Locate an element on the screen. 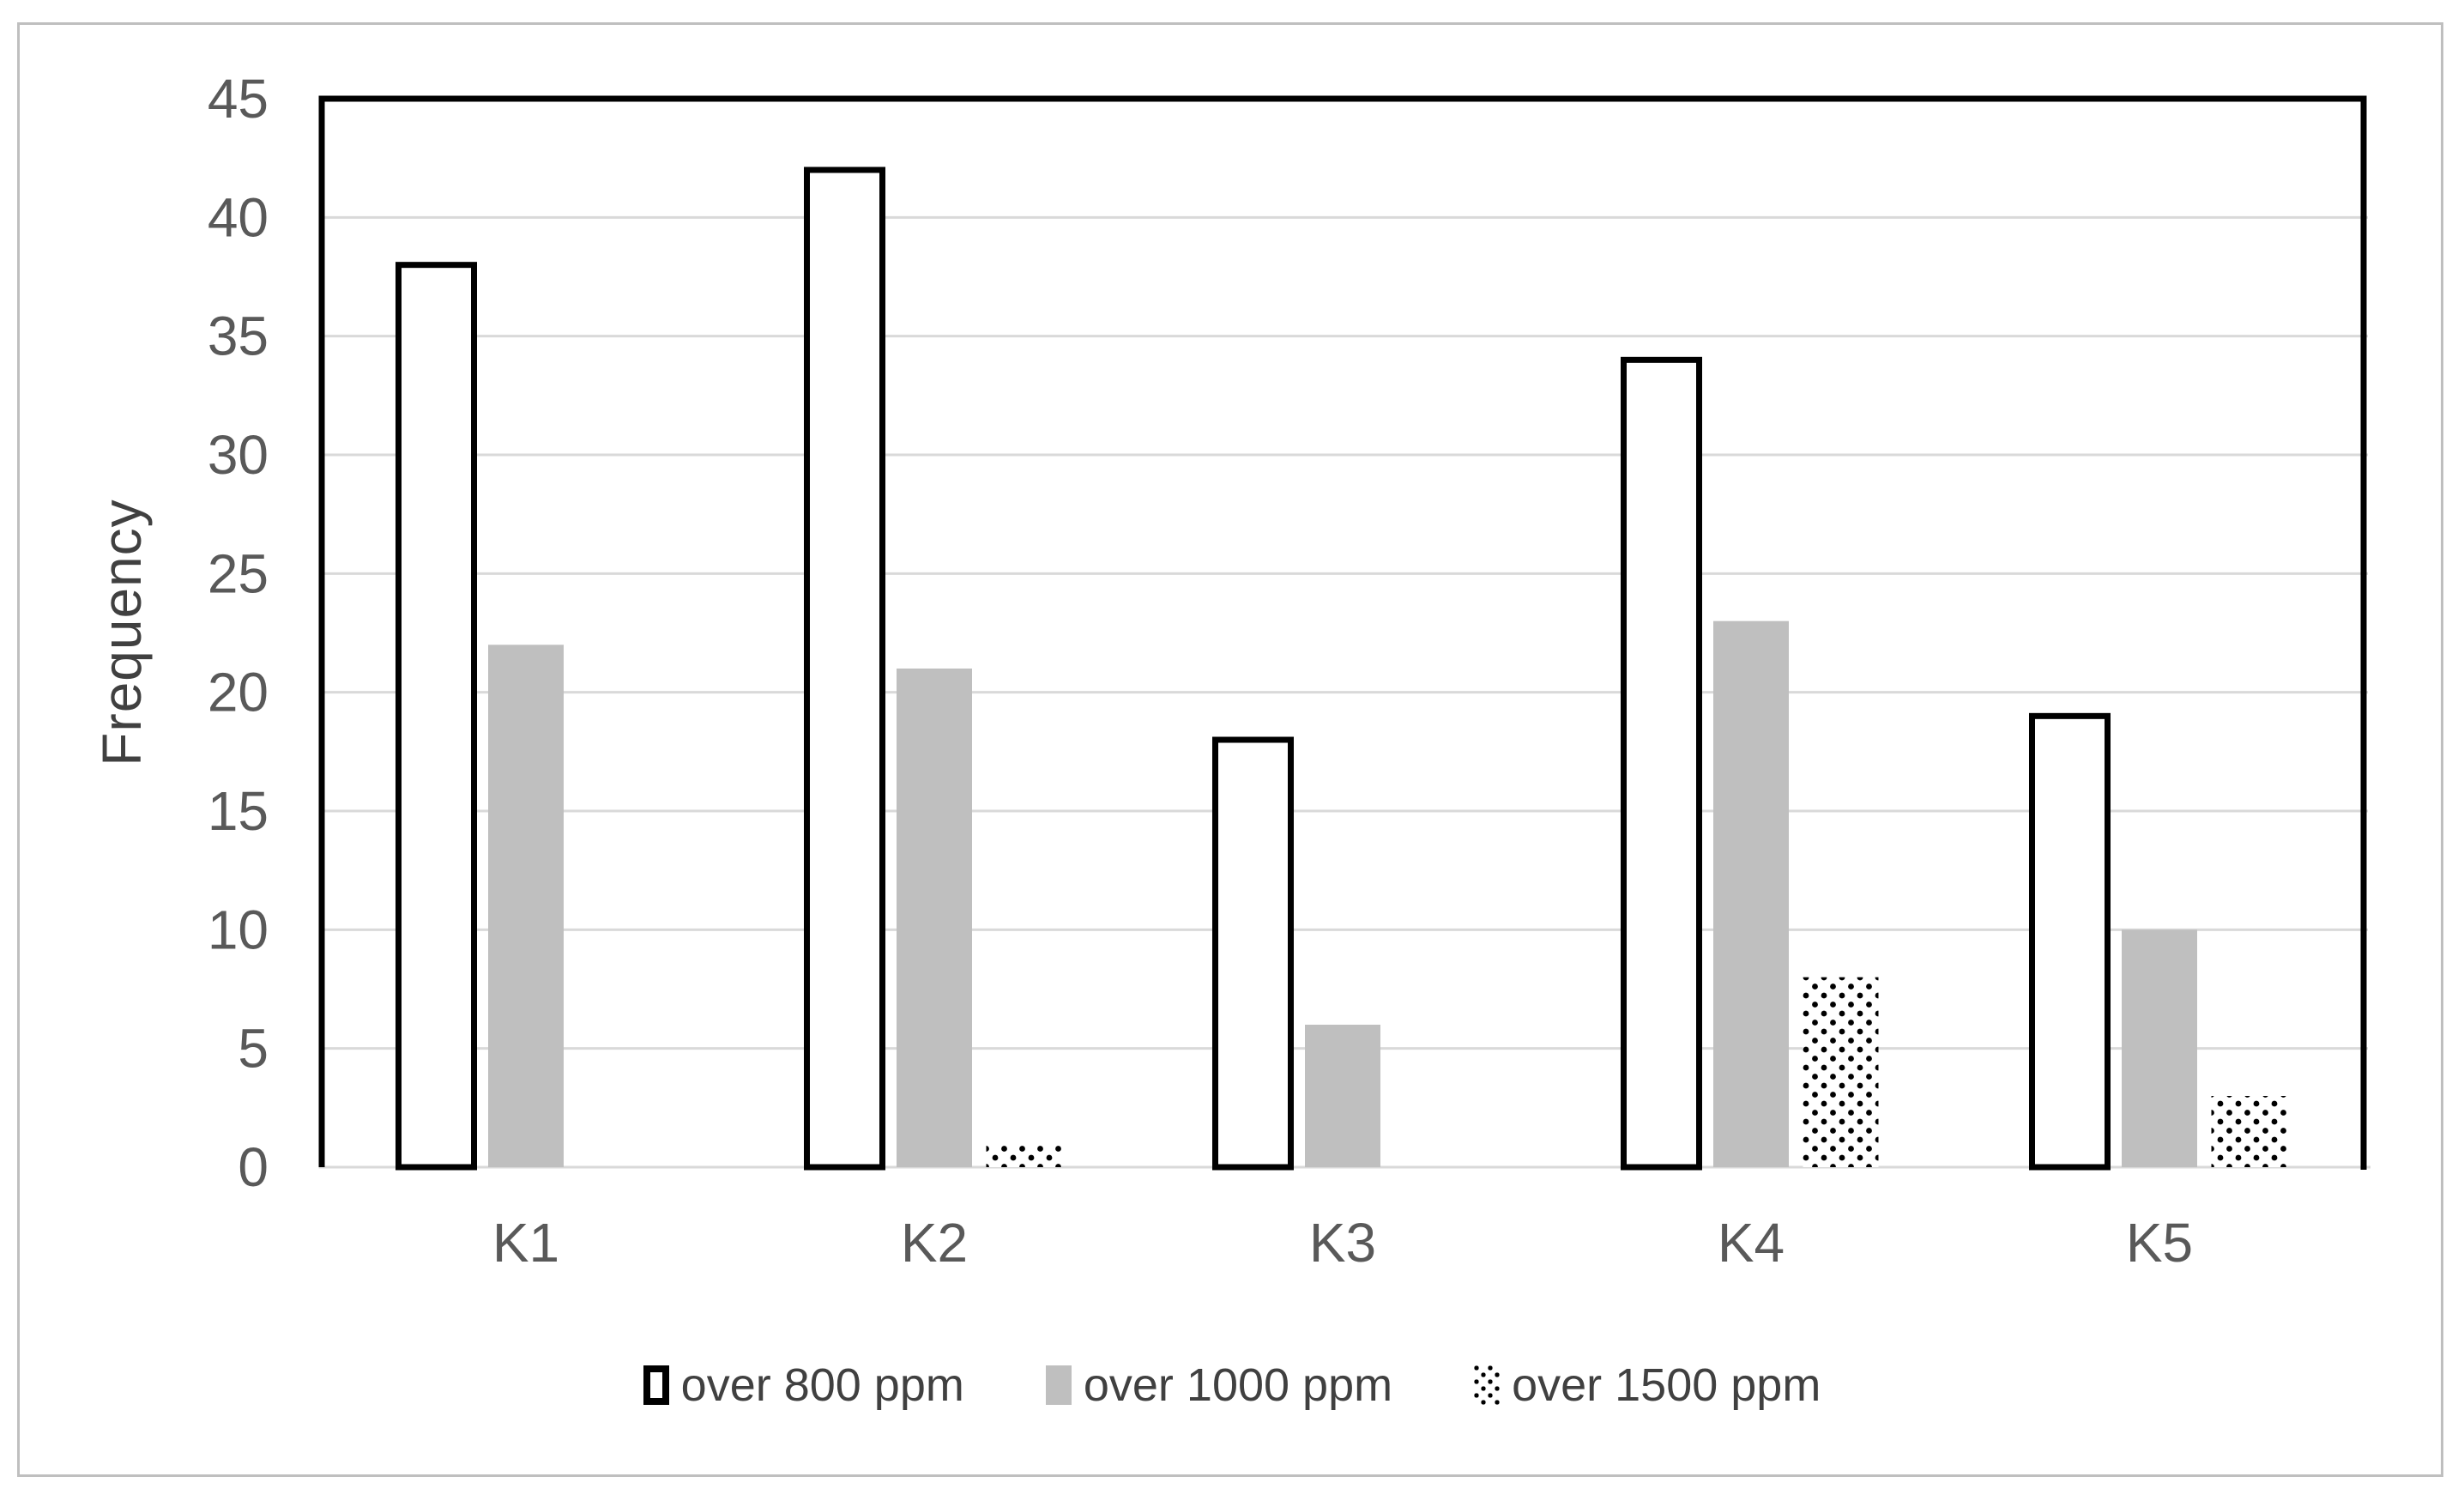 Image resolution: width=2464 pixels, height=1501 pixels. x-category-labels-group: K1 K2 K3 K4 K5 is located at coordinates (1342, 1243).